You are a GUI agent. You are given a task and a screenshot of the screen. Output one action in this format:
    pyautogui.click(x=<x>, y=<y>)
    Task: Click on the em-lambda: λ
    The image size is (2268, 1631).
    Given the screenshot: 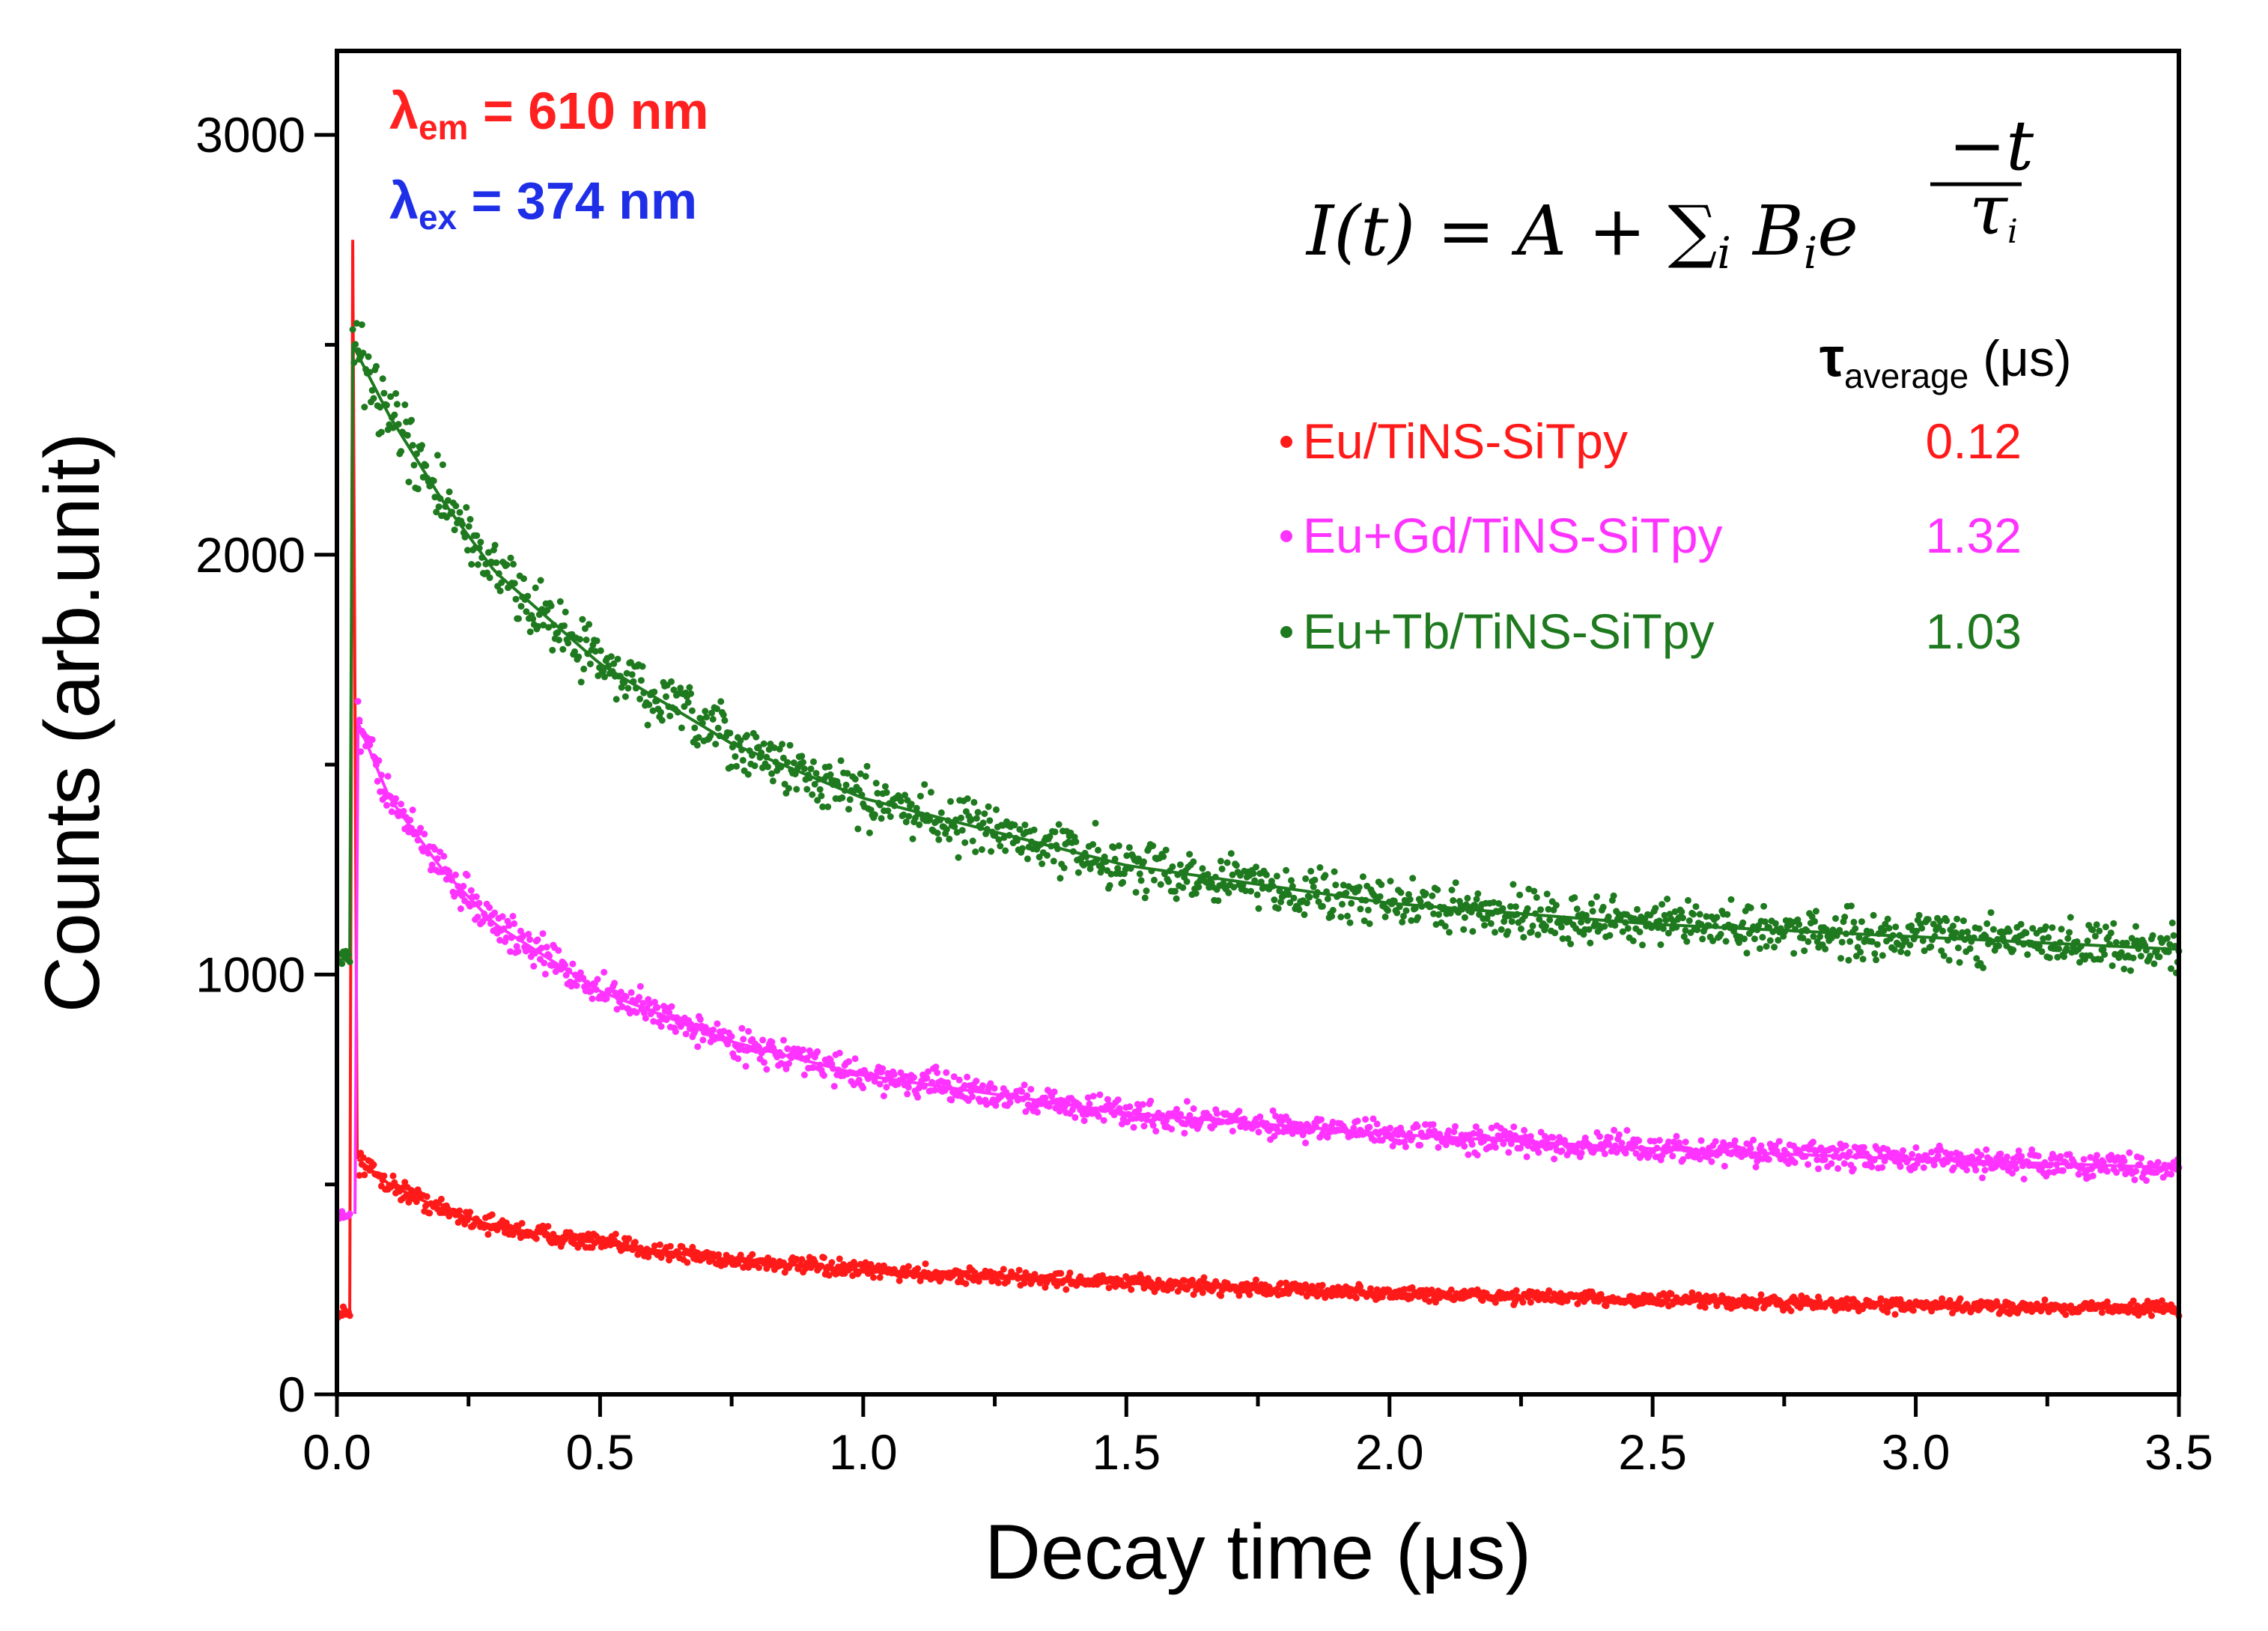 What is the action you would take?
    pyautogui.click(x=404, y=111)
    